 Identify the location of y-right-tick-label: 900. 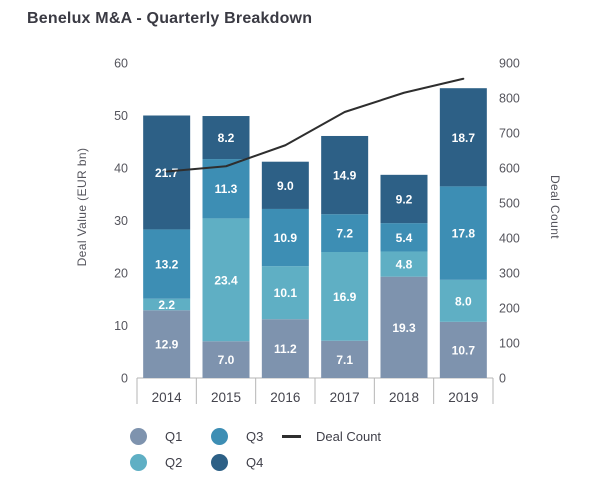
(509, 64).